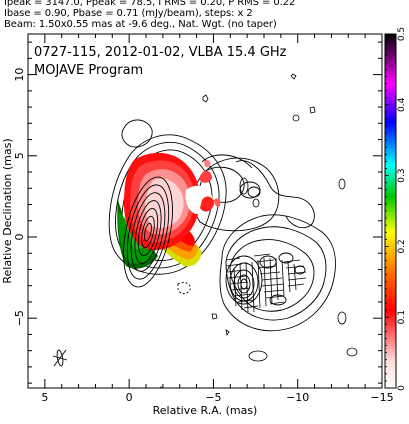 The image size is (409, 424). Describe the element at coordinates (19, 155) in the screenshot. I see `y-tick-label: 5` at that location.